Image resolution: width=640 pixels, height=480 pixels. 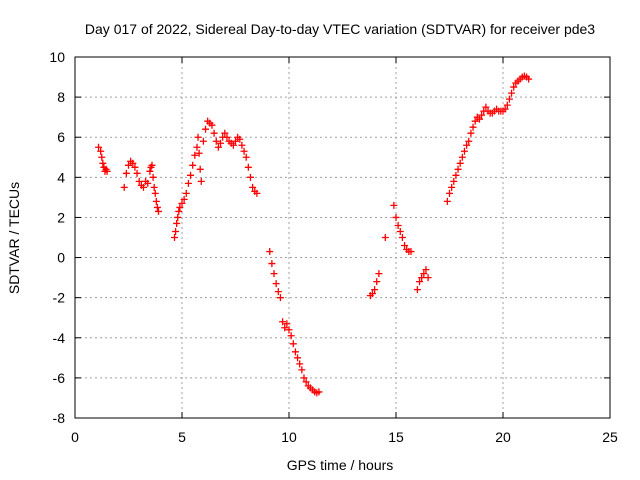 What do you see at coordinates (610, 437) in the screenshot?
I see `x-tick-label: 25` at bounding box center [610, 437].